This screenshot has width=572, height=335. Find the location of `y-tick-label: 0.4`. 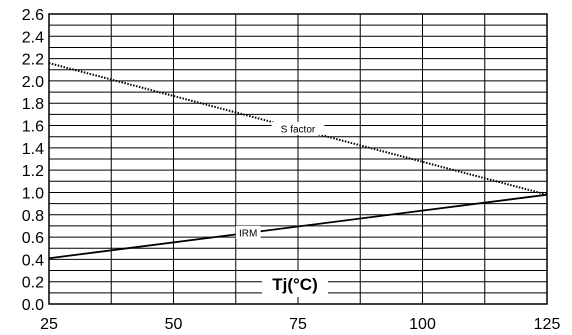

y-tick-label: 0.4 is located at coordinates (33, 260).